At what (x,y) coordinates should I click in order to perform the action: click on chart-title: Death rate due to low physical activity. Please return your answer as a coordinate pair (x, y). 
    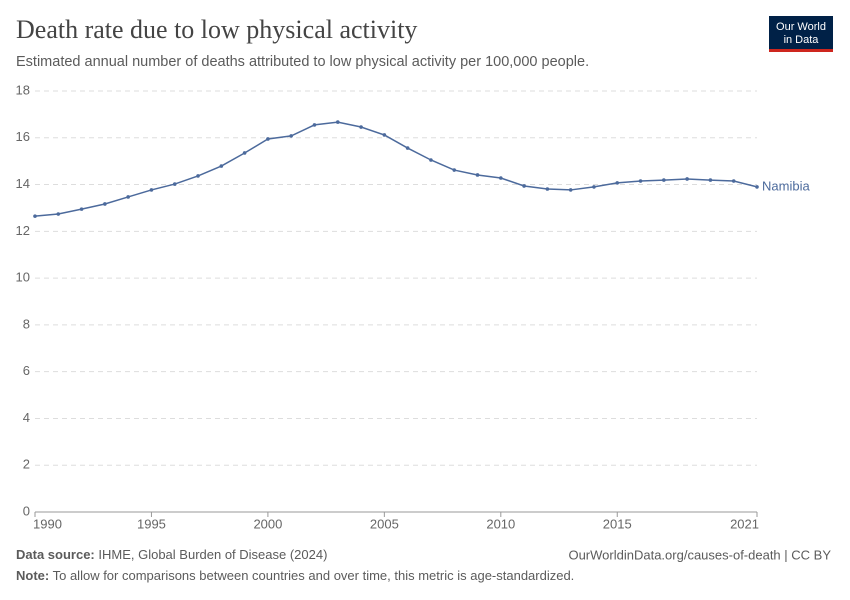
    Looking at the image, I should click on (216, 29).